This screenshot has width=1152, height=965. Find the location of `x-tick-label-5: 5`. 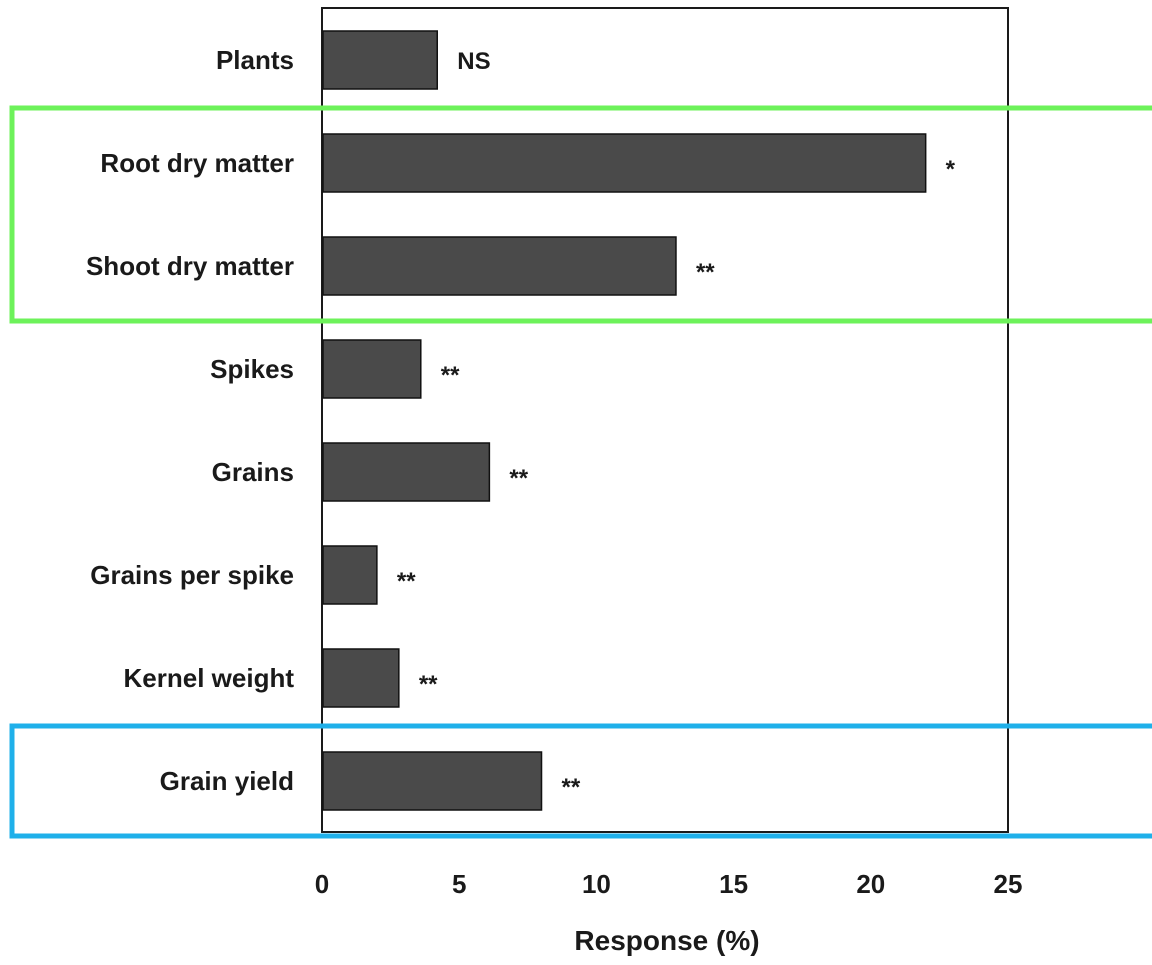

x-tick-label-5: 5 is located at coordinates (459, 884).